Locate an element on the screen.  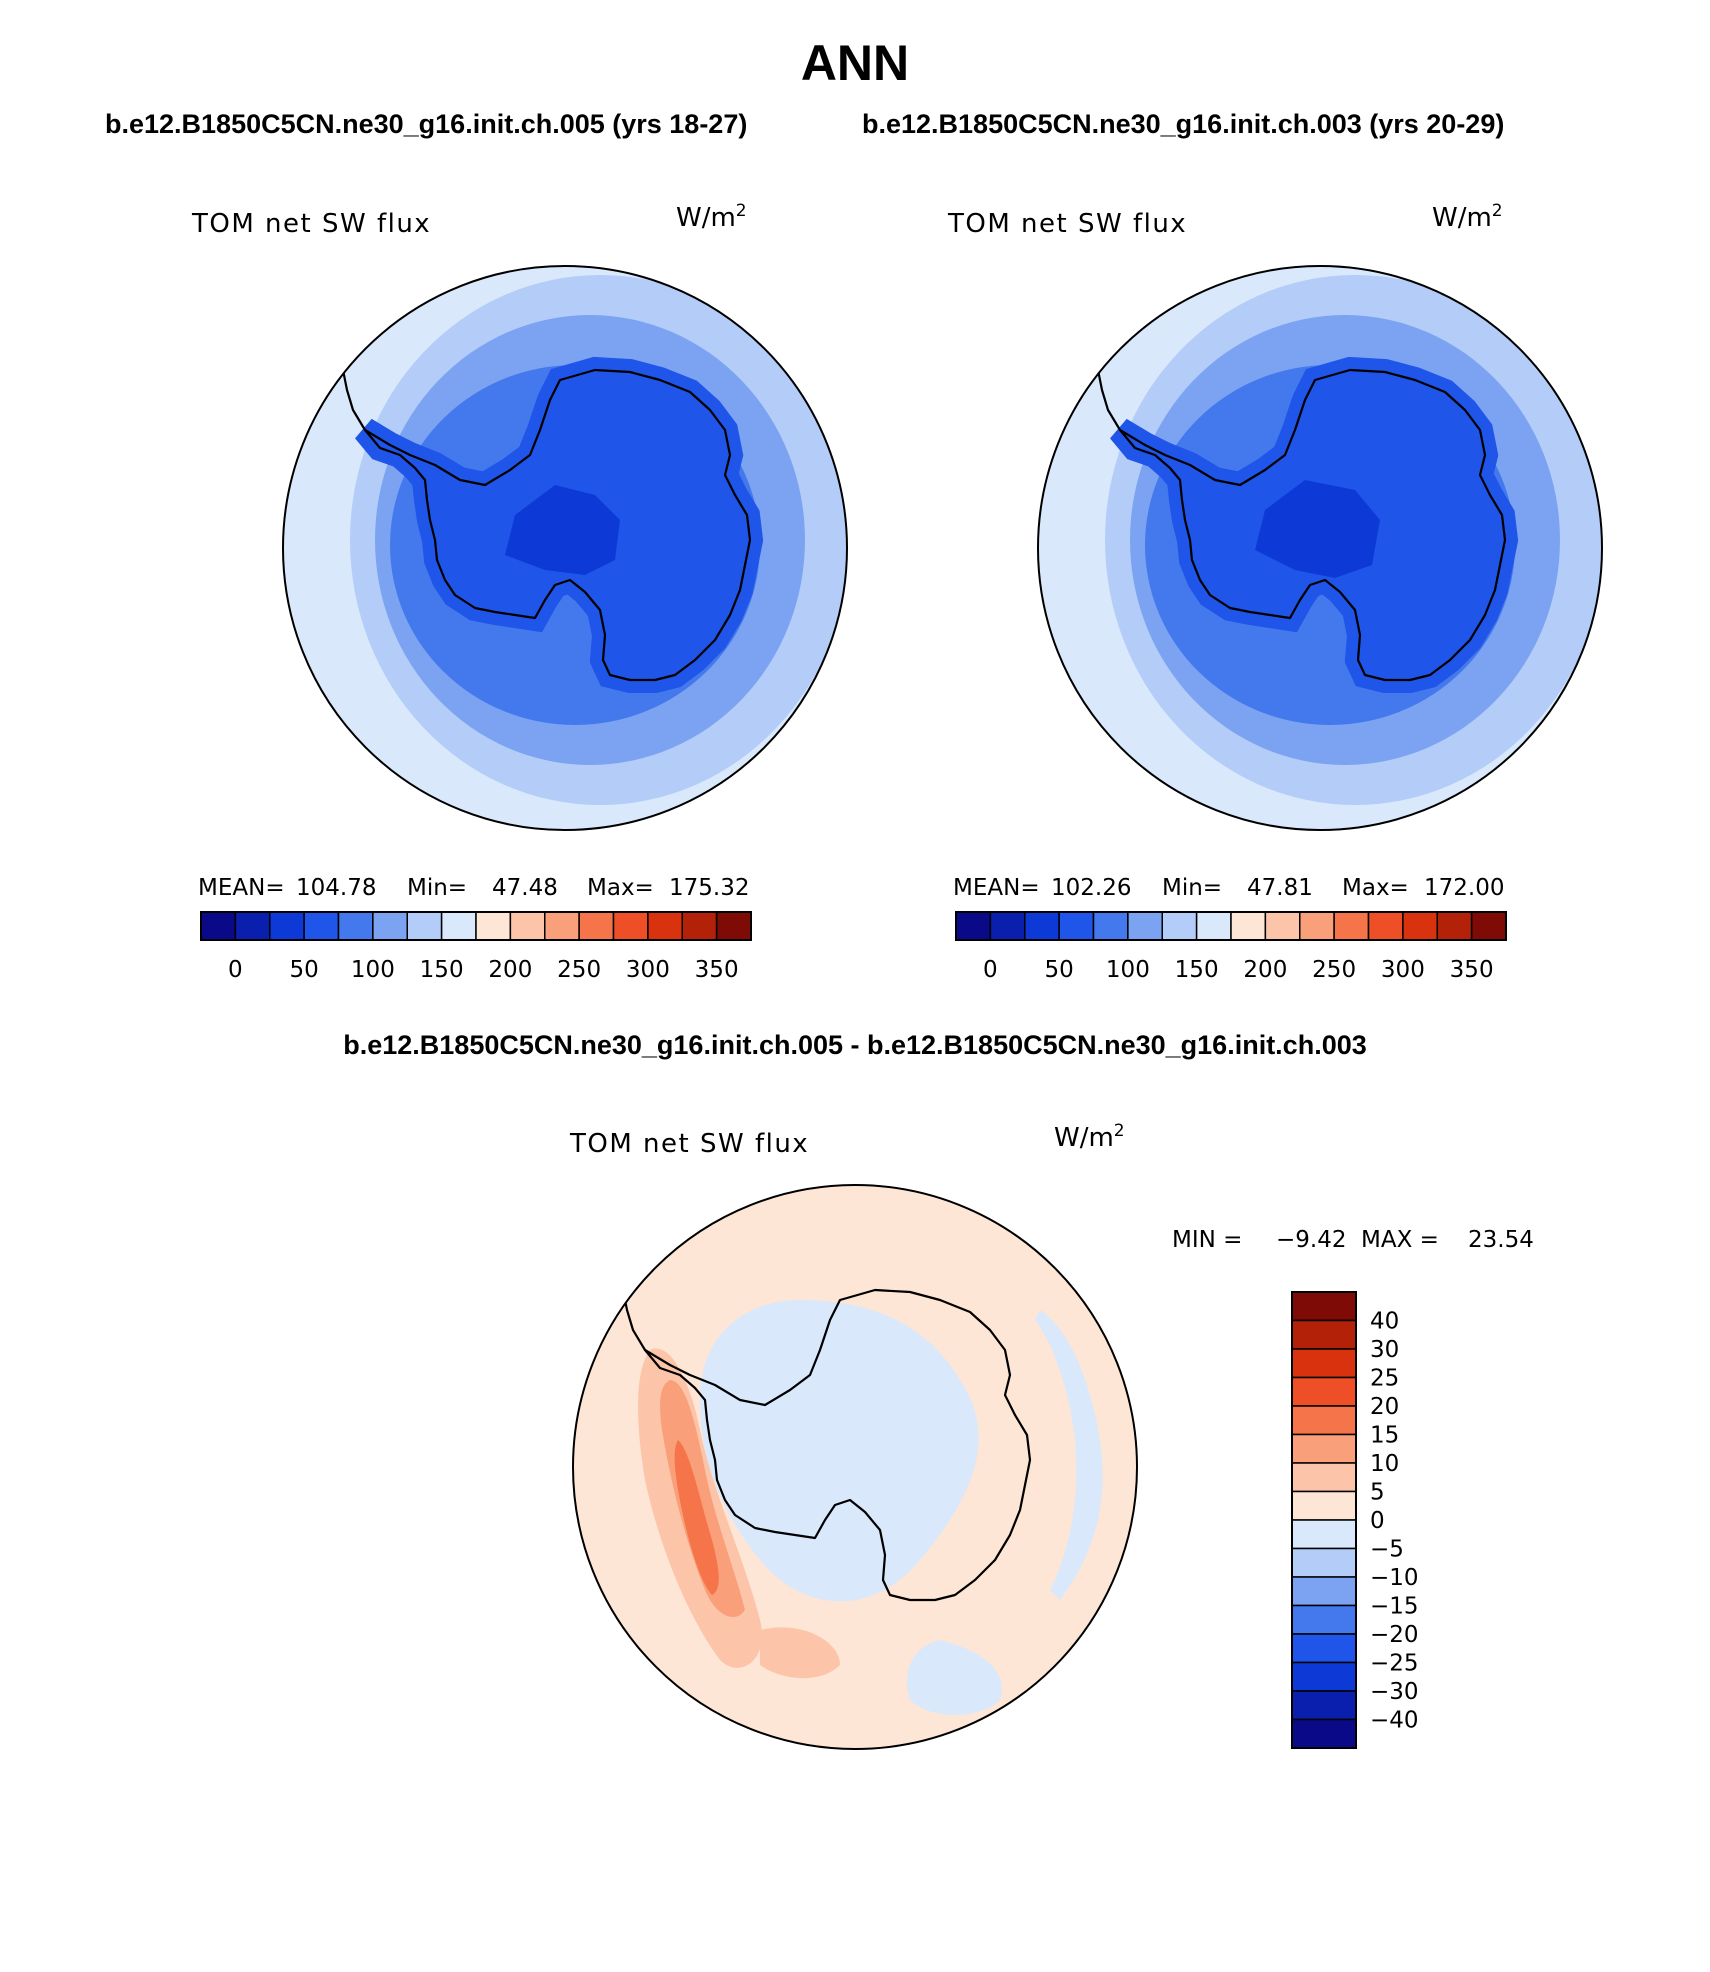
colorbar-tick-label: 5 is located at coordinates (1377, 1493).